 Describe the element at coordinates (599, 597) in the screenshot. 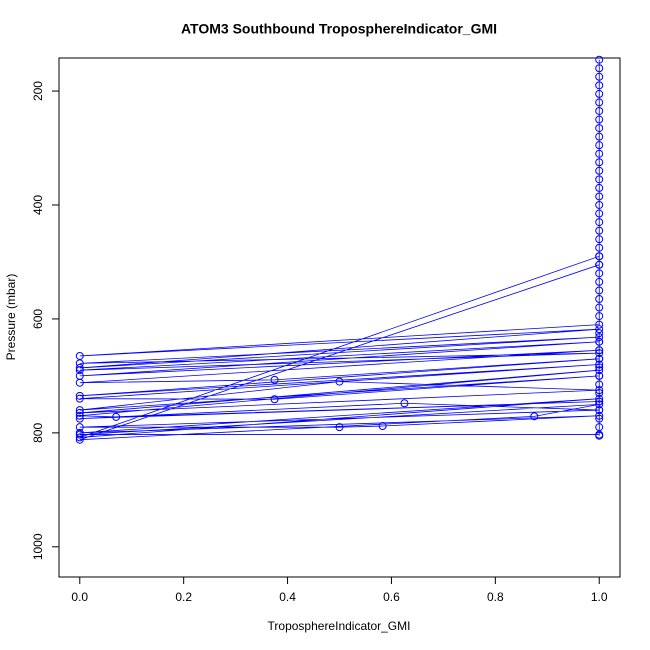

I see `x-tick-label: 1.0` at that location.